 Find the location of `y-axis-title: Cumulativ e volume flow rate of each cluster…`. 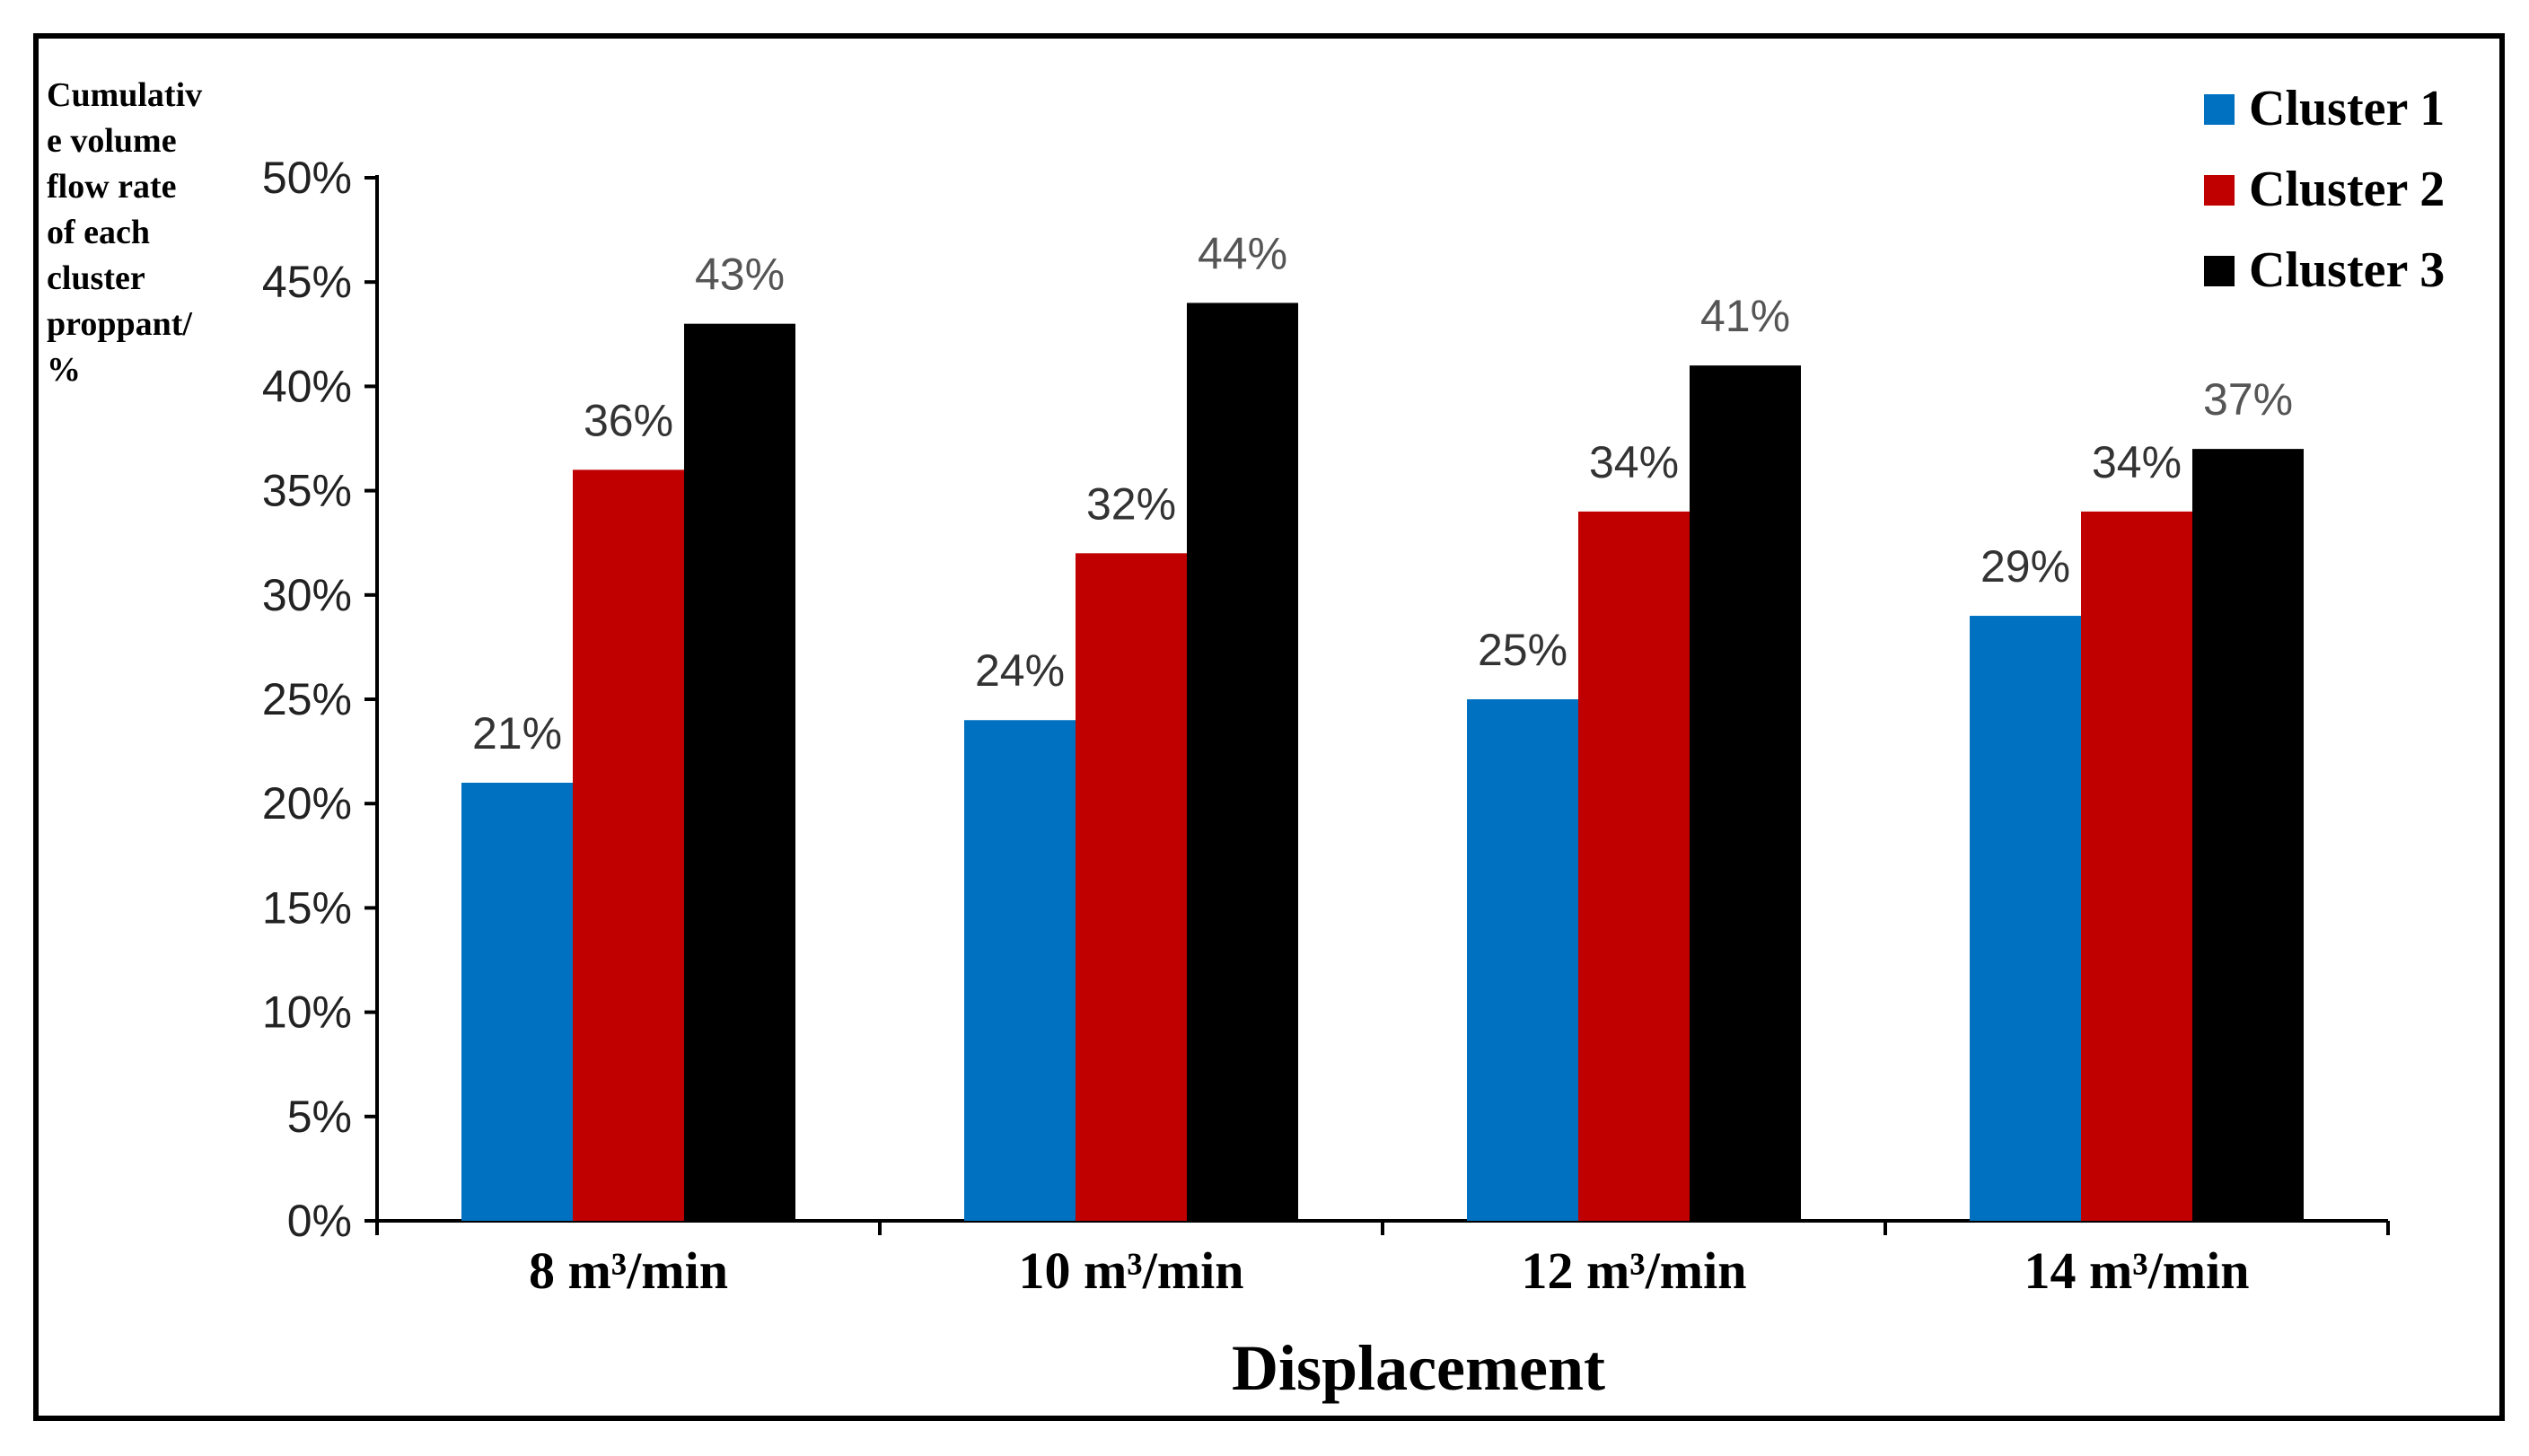

y-axis-title: Cumulativ e volume flow rate of each cluster… is located at coordinates (124, 232).